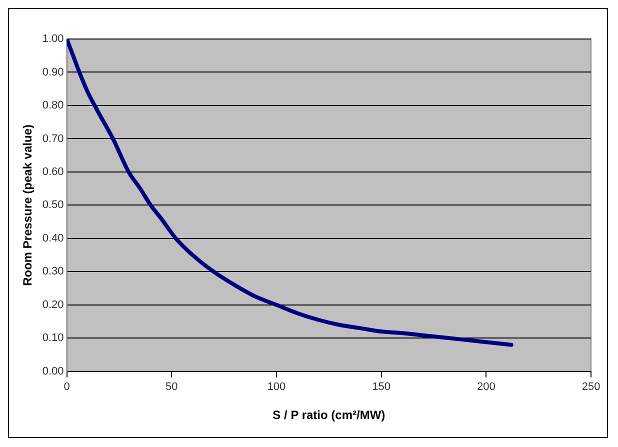 The height and width of the screenshot is (447, 618). I want to click on y-tick-label: 0.90, so click(53, 72).